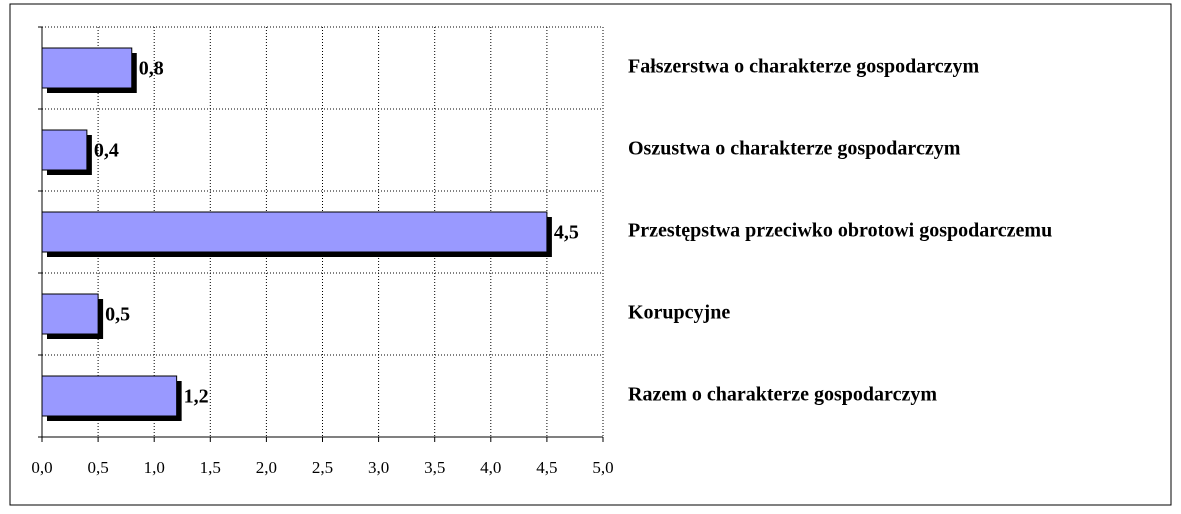 The width and height of the screenshot is (1181, 514). I want to click on value-label: 0,8, so click(151, 69).